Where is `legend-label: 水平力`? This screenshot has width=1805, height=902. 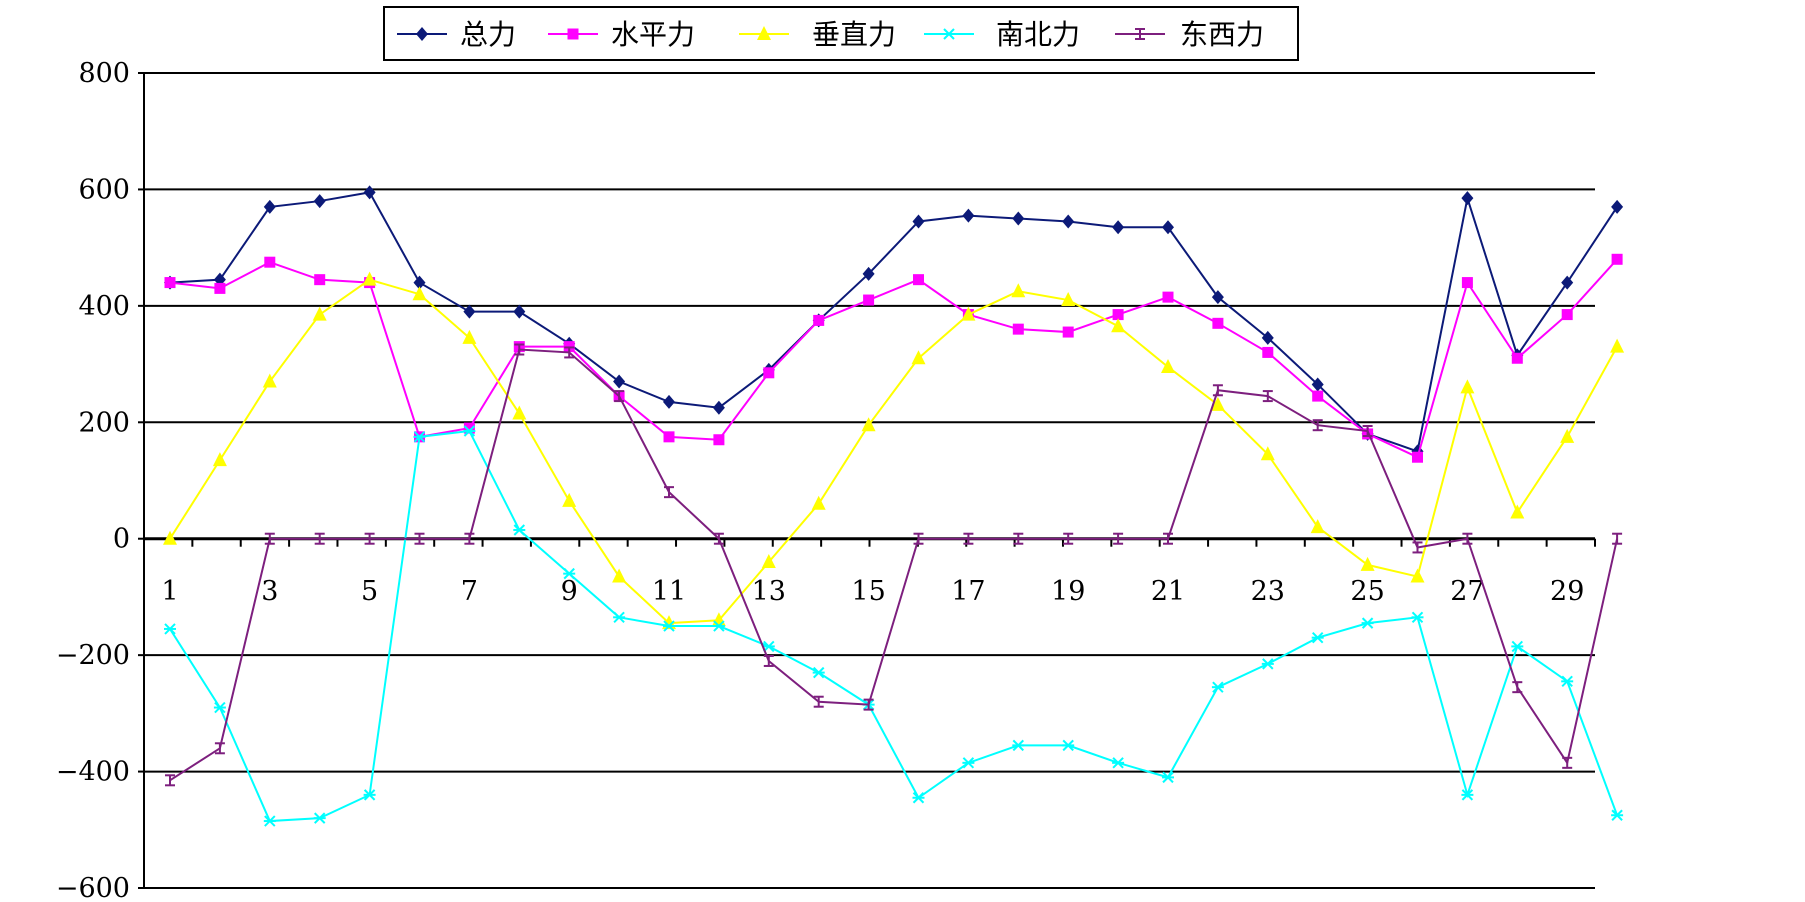
legend-label: 水平力 is located at coordinates (653, 34).